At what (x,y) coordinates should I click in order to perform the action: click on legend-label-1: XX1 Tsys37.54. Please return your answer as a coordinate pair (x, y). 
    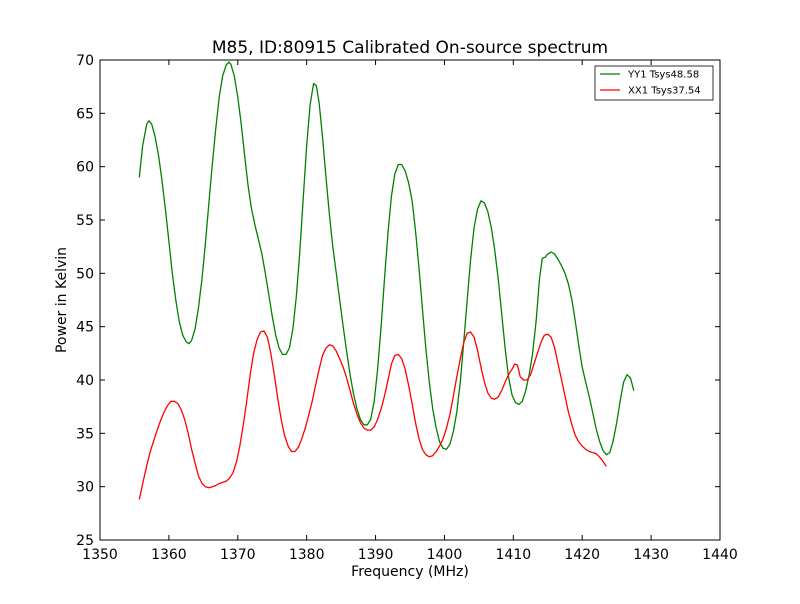
    Looking at the image, I should click on (664, 91).